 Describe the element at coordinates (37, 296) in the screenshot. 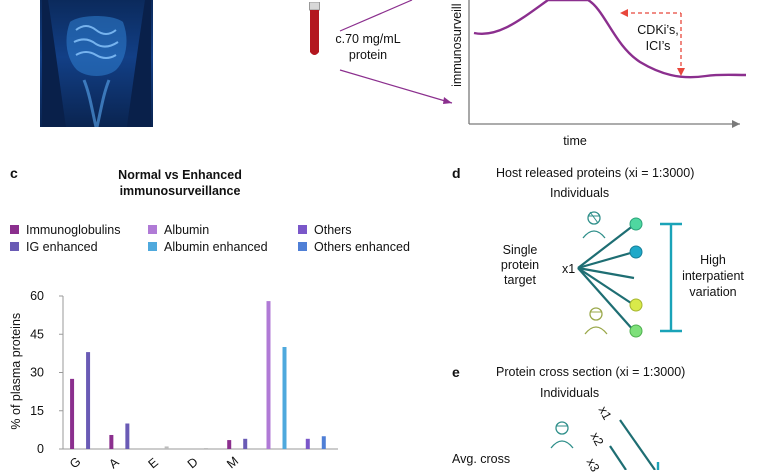

I see `y-tick-label: 60` at that location.